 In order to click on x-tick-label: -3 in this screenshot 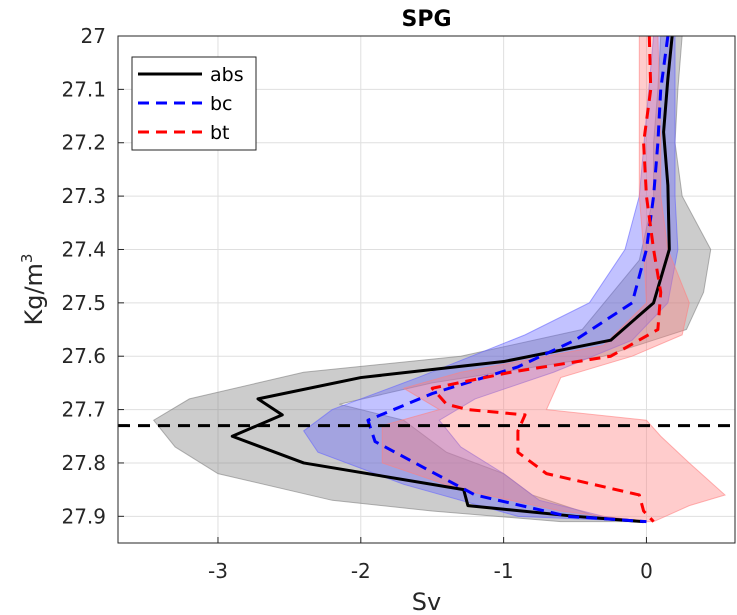, I will do `click(218, 571)`.